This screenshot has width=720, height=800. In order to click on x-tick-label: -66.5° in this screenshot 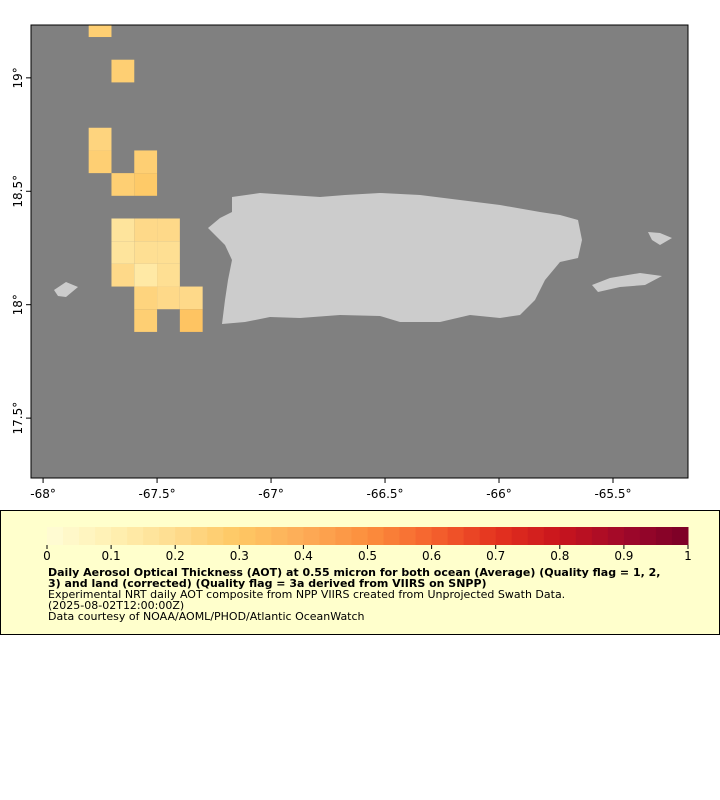, I will do `click(385, 494)`.